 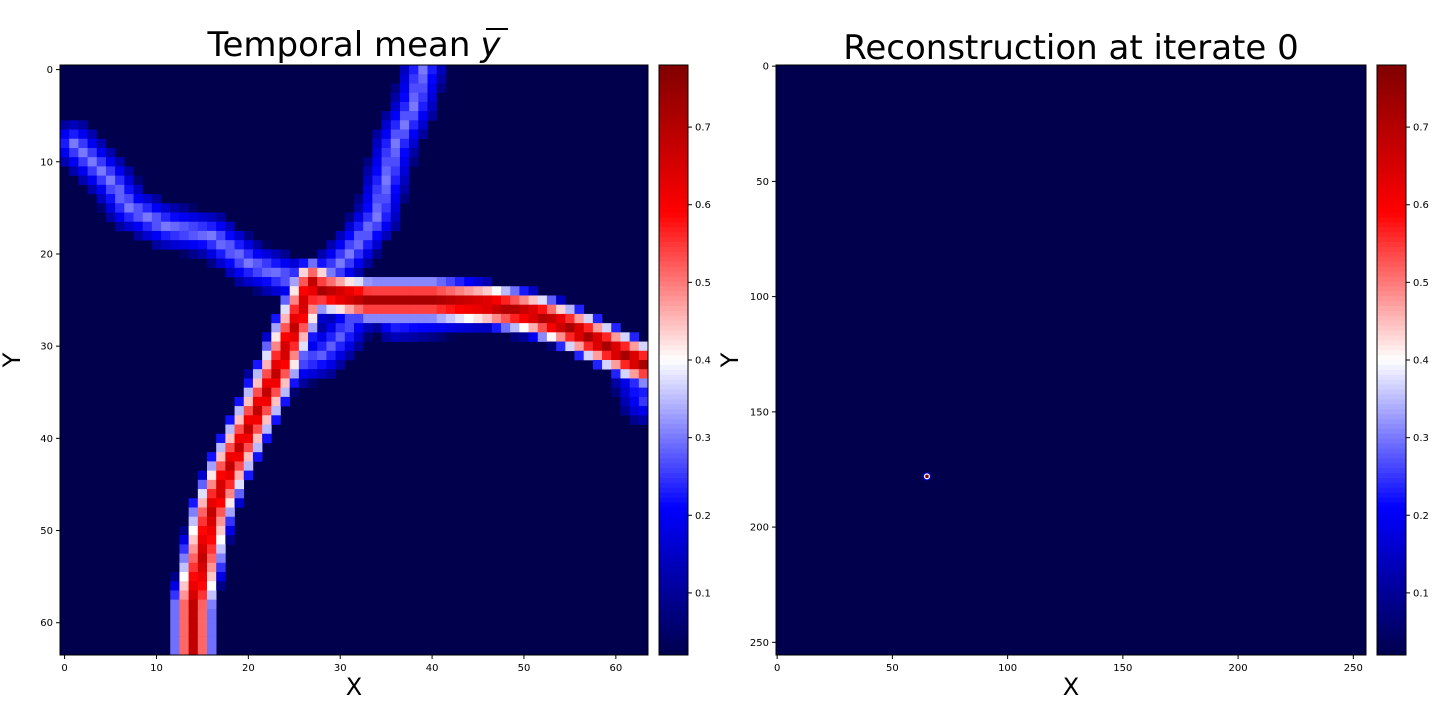 What do you see at coordinates (156, 668) in the screenshot?
I see `x-tick-label: 10` at bounding box center [156, 668].